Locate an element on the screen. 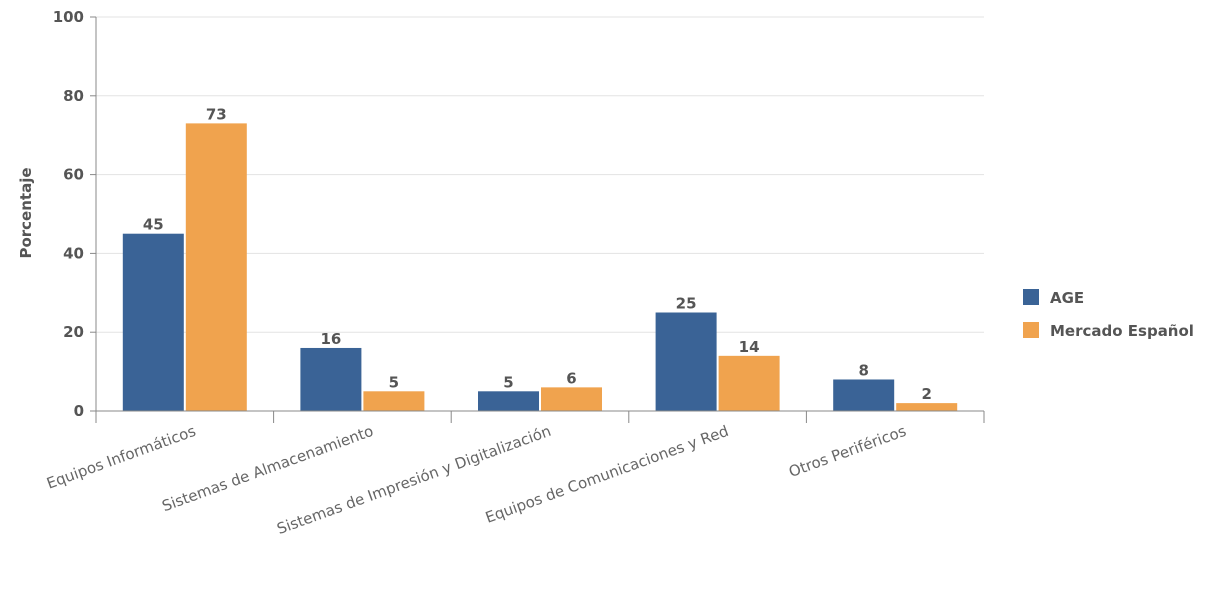 Image resolution: width=1231 pixels, height=614 pixels. y-tick-label: 20 is located at coordinates (73, 332).